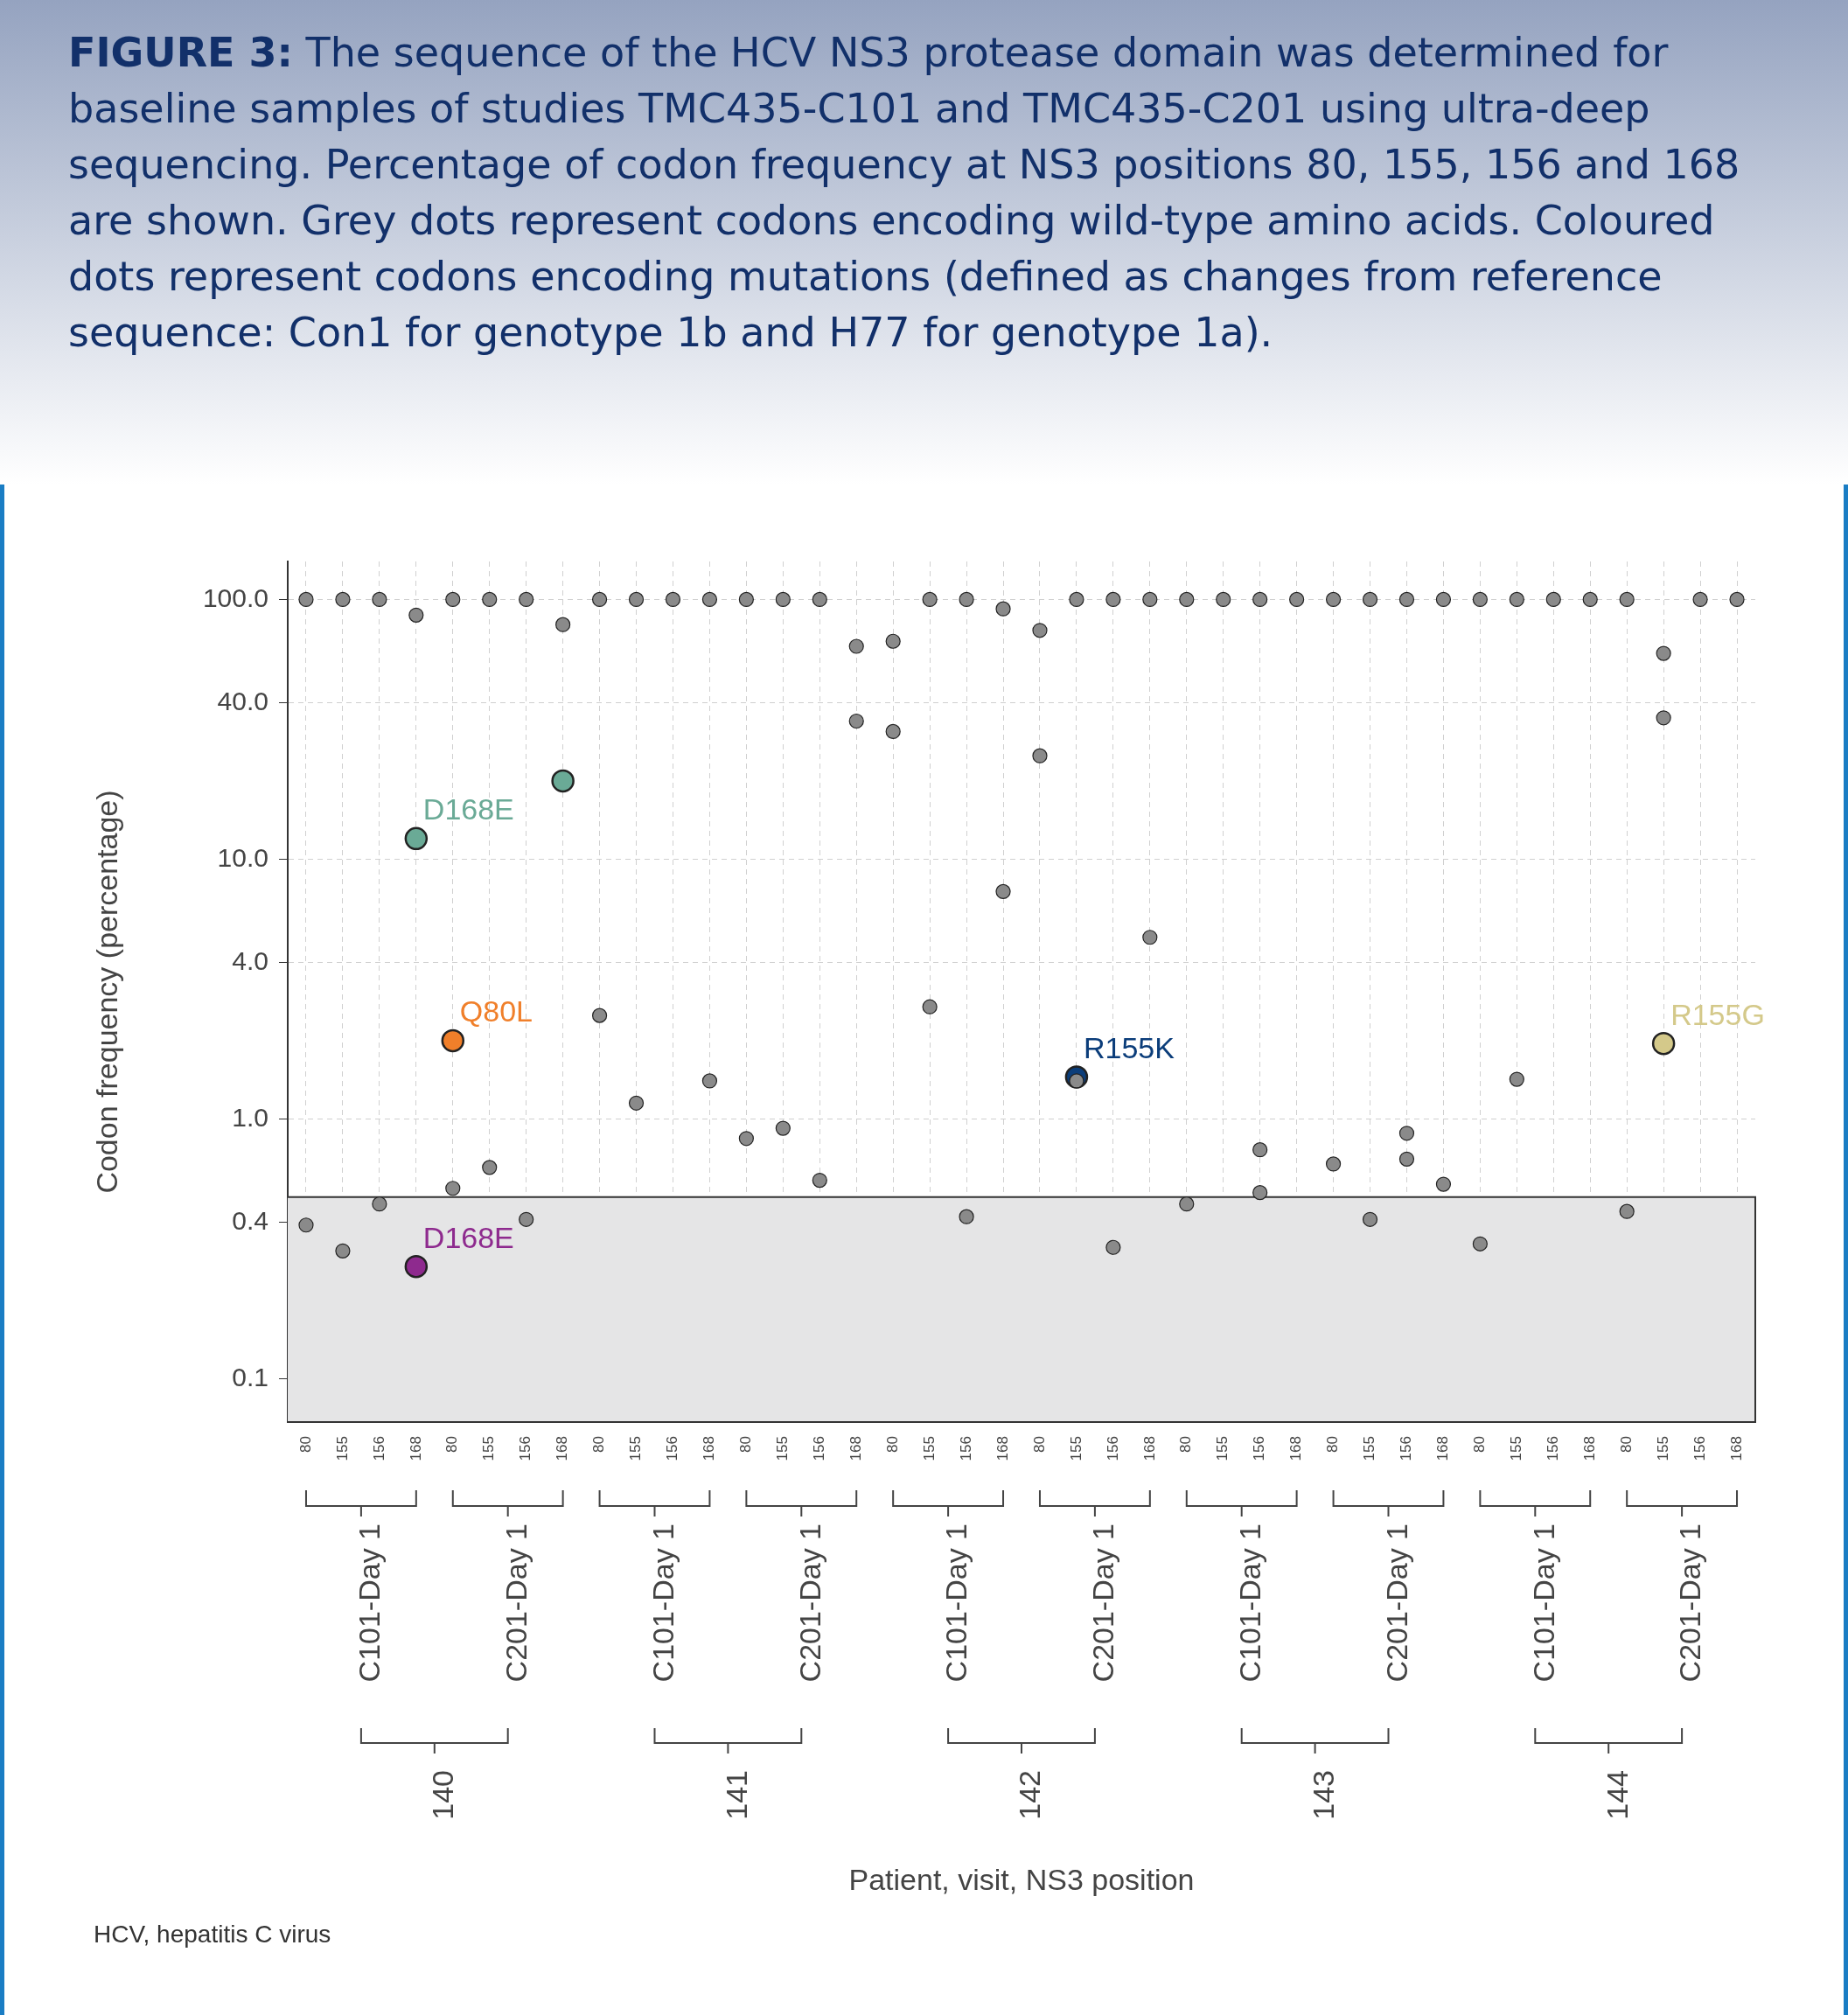 Image resolution: width=1848 pixels, height=2015 pixels. Describe the element at coordinates (243, 700) in the screenshot. I see `y-tick-label: 40.0` at that location.